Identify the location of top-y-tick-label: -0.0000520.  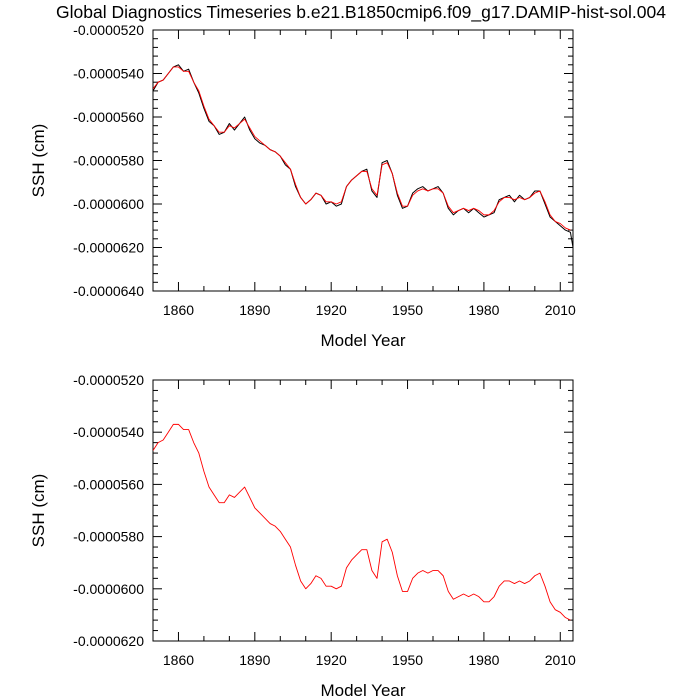
(108, 30).